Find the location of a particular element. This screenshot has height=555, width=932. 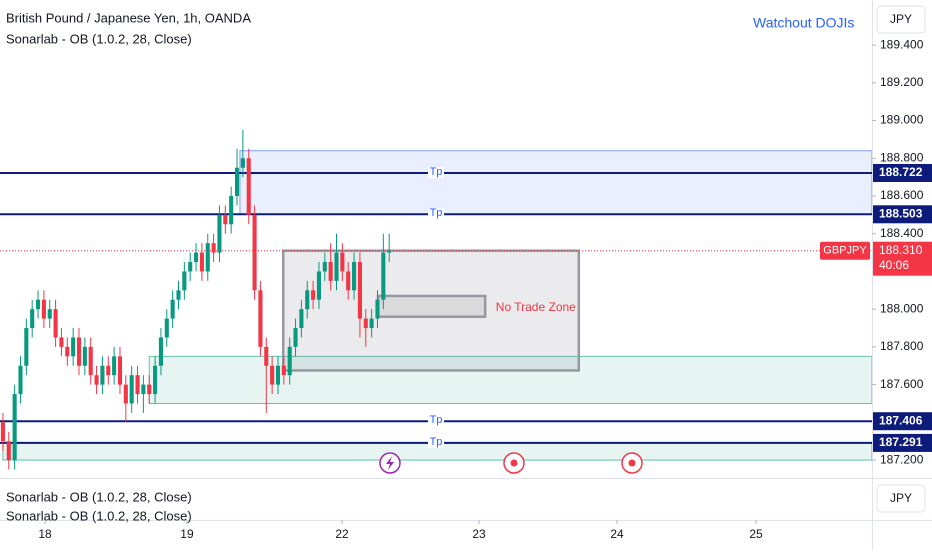

indicator-label: Sonarlab - OB (1.0.2, 28, Close) is located at coordinates (99, 38).